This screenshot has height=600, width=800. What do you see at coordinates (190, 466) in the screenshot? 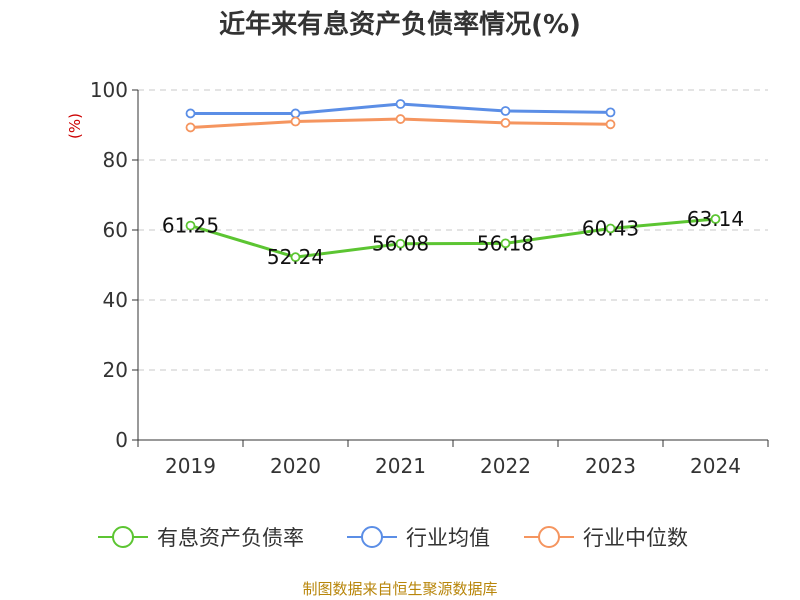
I see `x-tick-label: 2019` at bounding box center [190, 466].